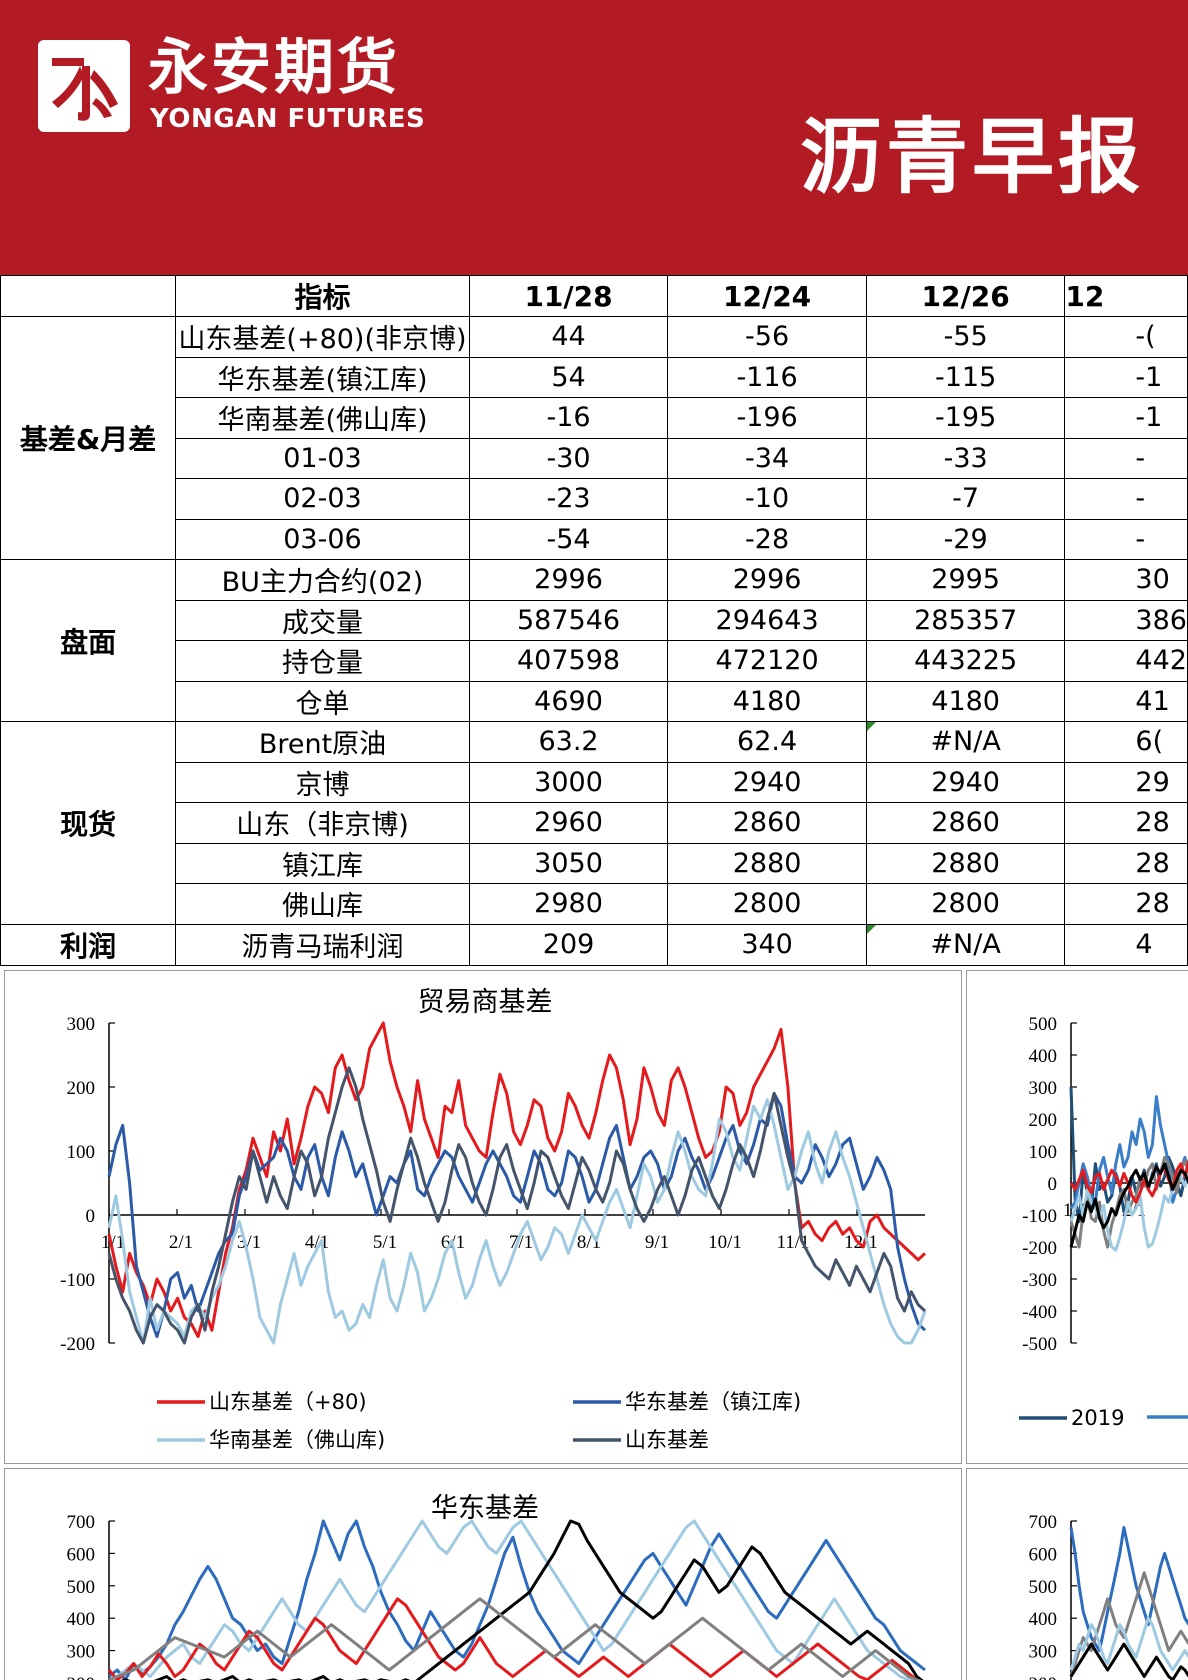 Image resolution: width=1188 pixels, height=1680 pixels. I want to click on value-cell: -7, so click(965, 499).